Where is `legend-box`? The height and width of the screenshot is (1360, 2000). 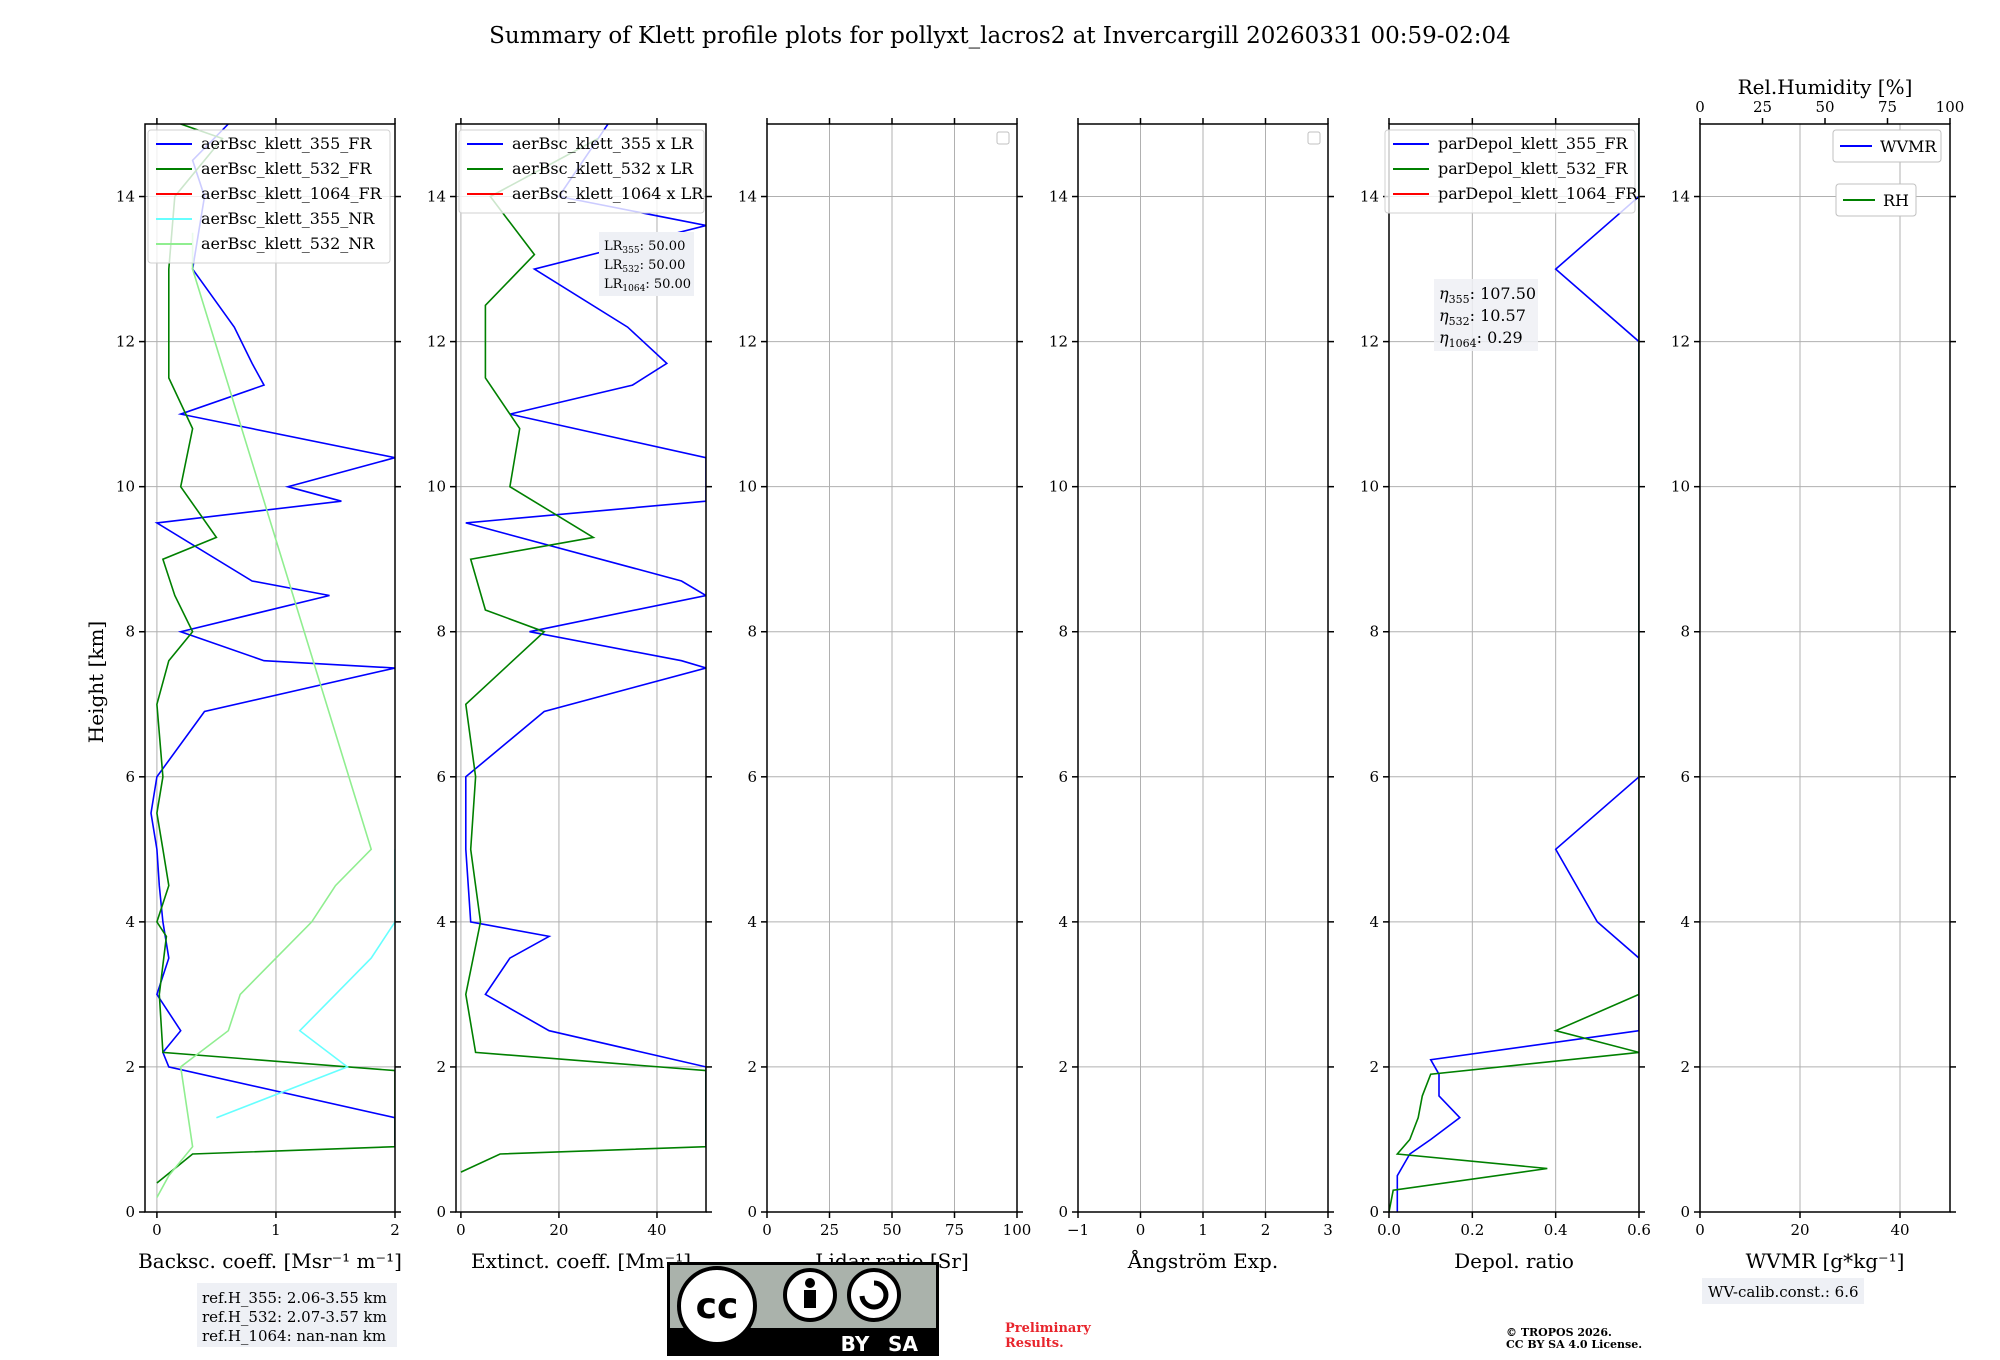 legend-box is located at coordinates (1510, 171).